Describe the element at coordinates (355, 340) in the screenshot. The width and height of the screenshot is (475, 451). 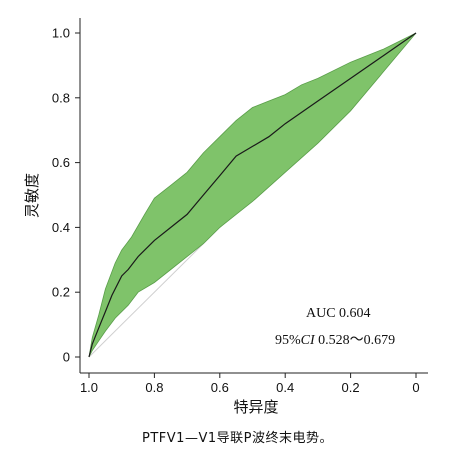
I see `ci-values: 0.528～0.679` at that location.